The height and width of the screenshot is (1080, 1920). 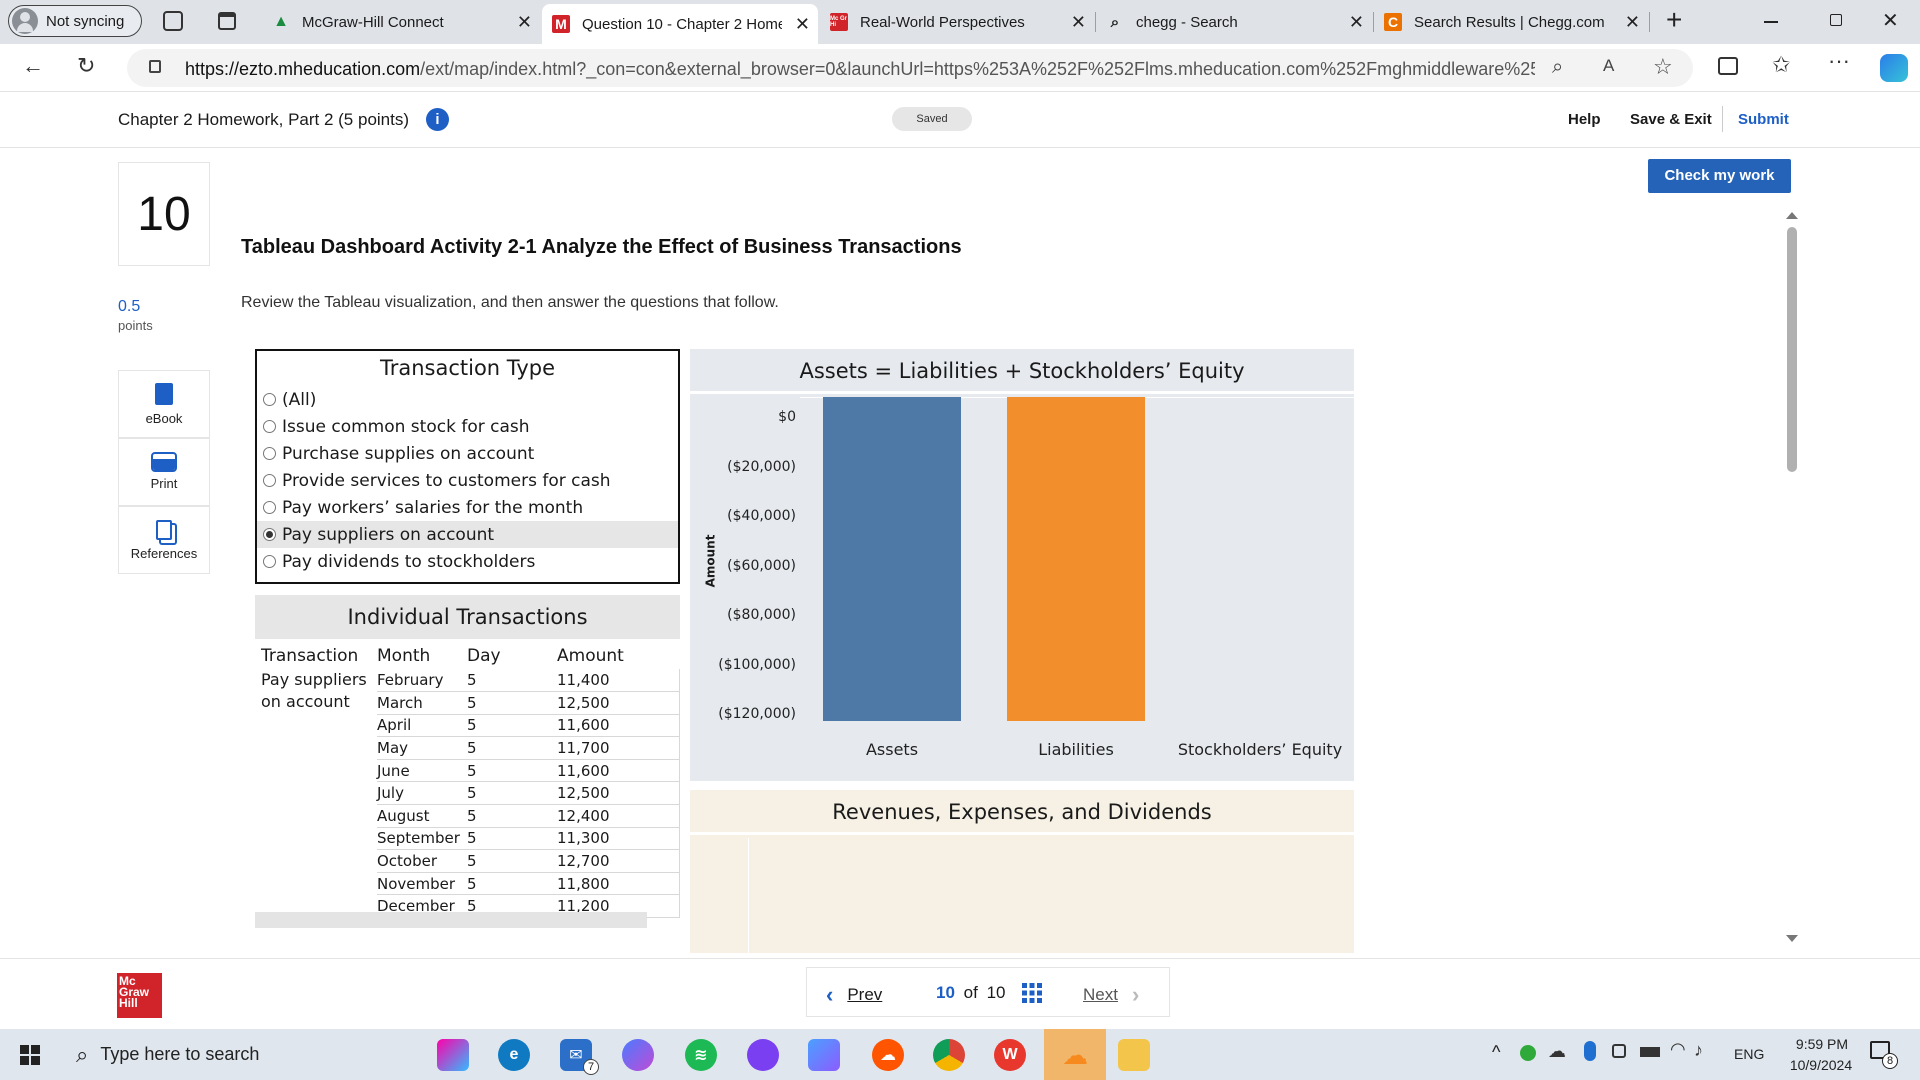 I want to click on references-button: References, so click(x=164, y=540).